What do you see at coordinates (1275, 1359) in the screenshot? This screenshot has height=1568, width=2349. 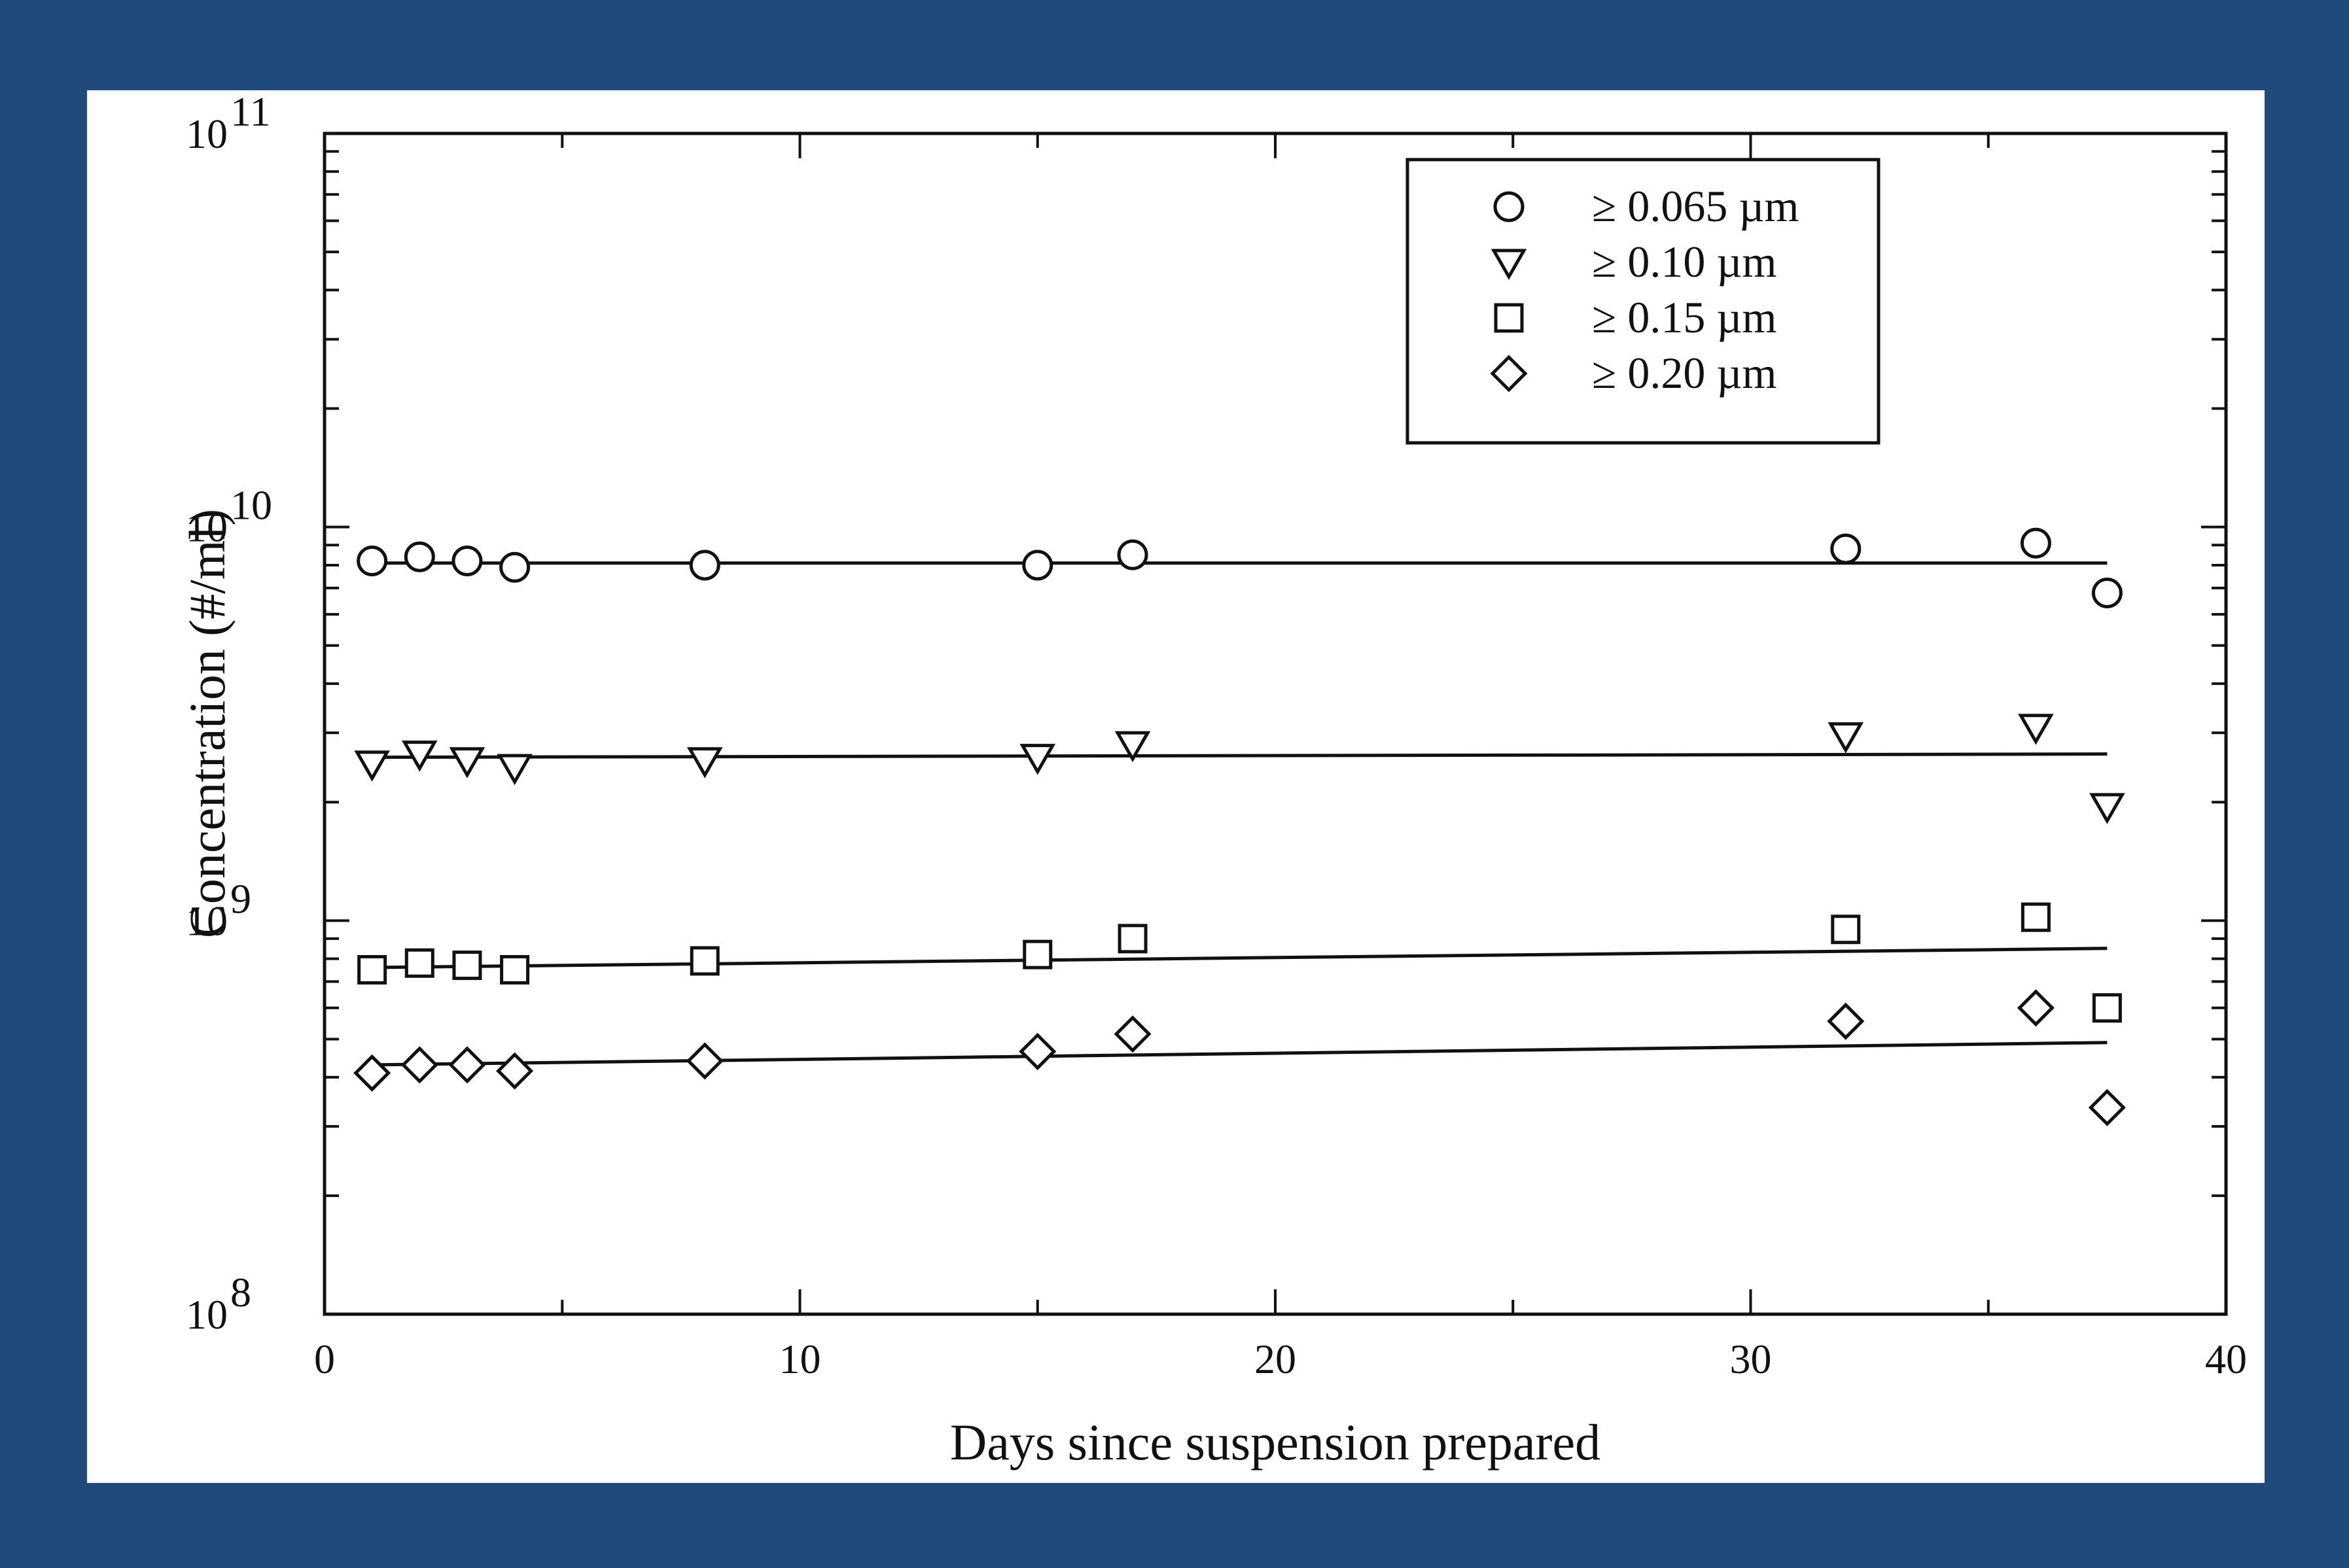 I see `x-tick-label: 20` at bounding box center [1275, 1359].